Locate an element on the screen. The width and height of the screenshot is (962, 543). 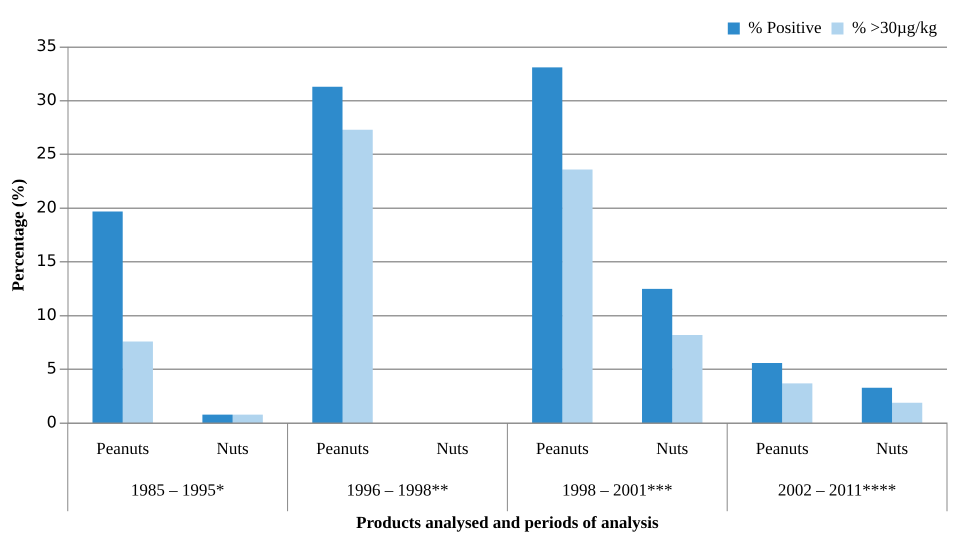
y-tick-label: 5 is located at coordinates (51, 368).